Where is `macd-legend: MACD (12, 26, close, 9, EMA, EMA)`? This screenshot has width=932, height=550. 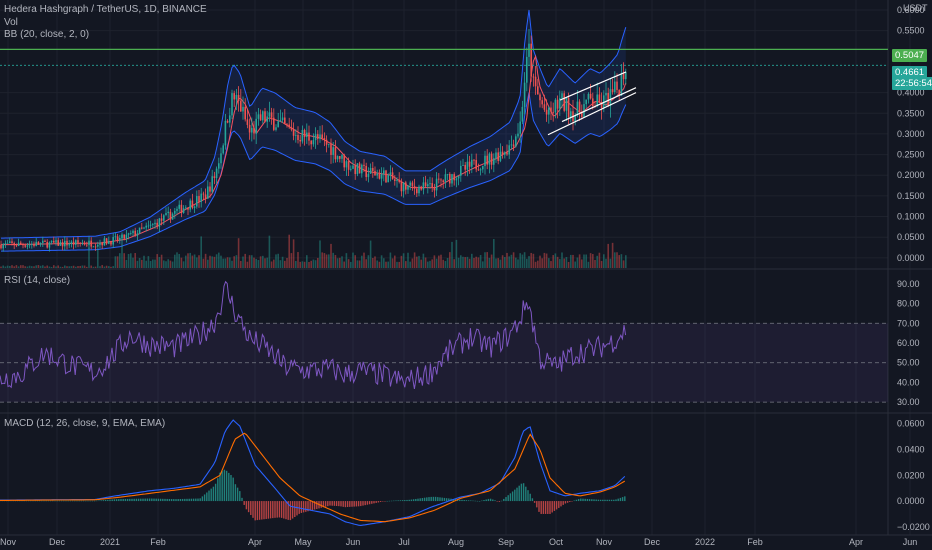 macd-legend: MACD (12, 26, close, 9, EMA, EMA) is located at coordinates (85, 423).